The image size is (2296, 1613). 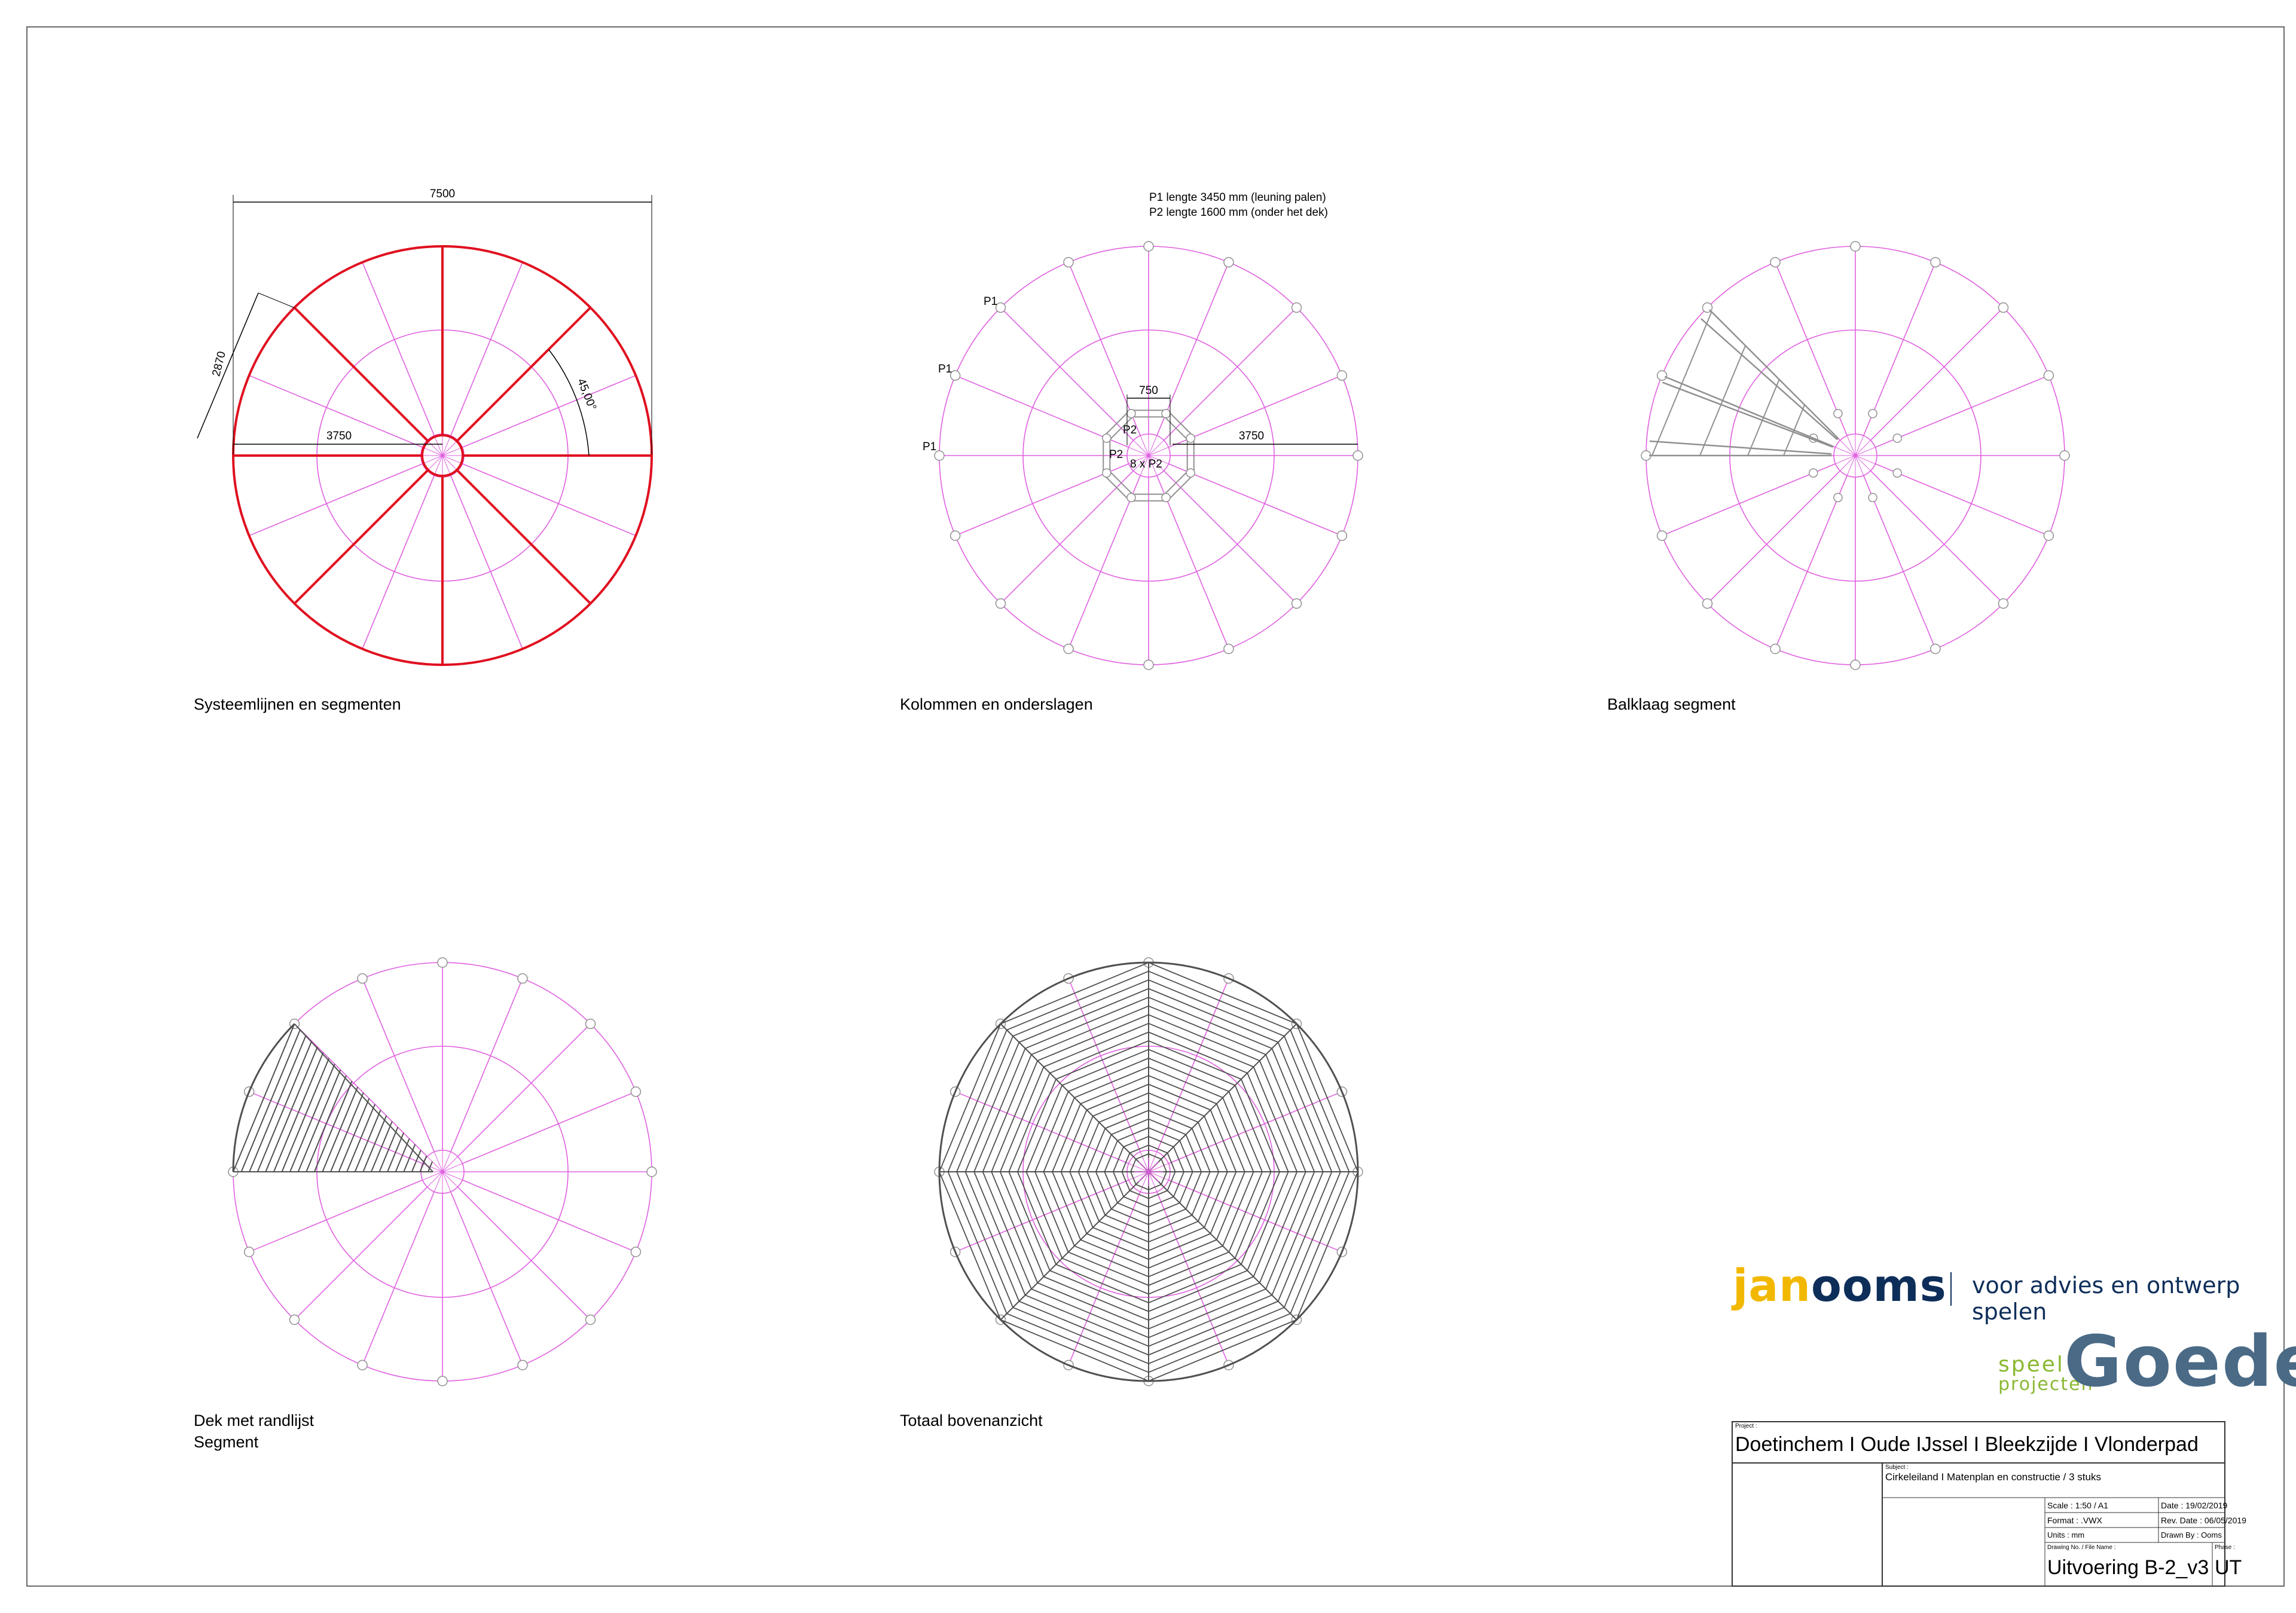 What do you see at coordinates (2081, 1547) in the screenshot?
I see `tb-drawing-no-label: Drawing No. / File Name :` at bounding box center [2081, 1547].